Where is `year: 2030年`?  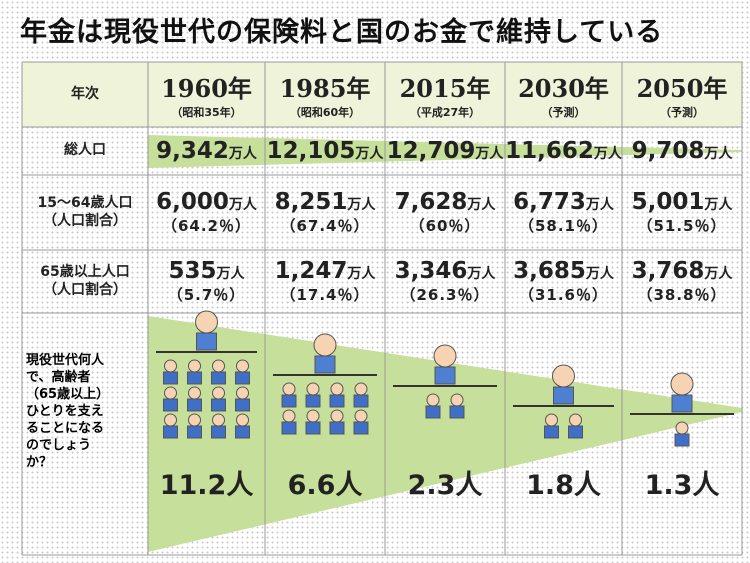 year: 2030年 is located at coordinates (563, 88).